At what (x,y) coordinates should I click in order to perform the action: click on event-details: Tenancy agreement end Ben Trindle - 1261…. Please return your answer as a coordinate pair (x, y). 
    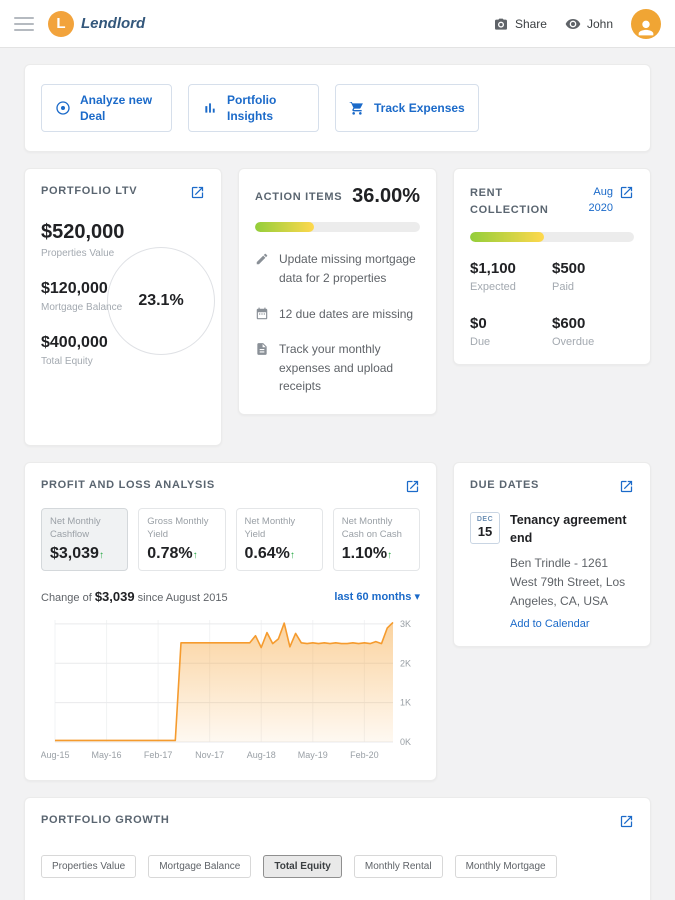
    Looking at the image, I should click on (572, 571).